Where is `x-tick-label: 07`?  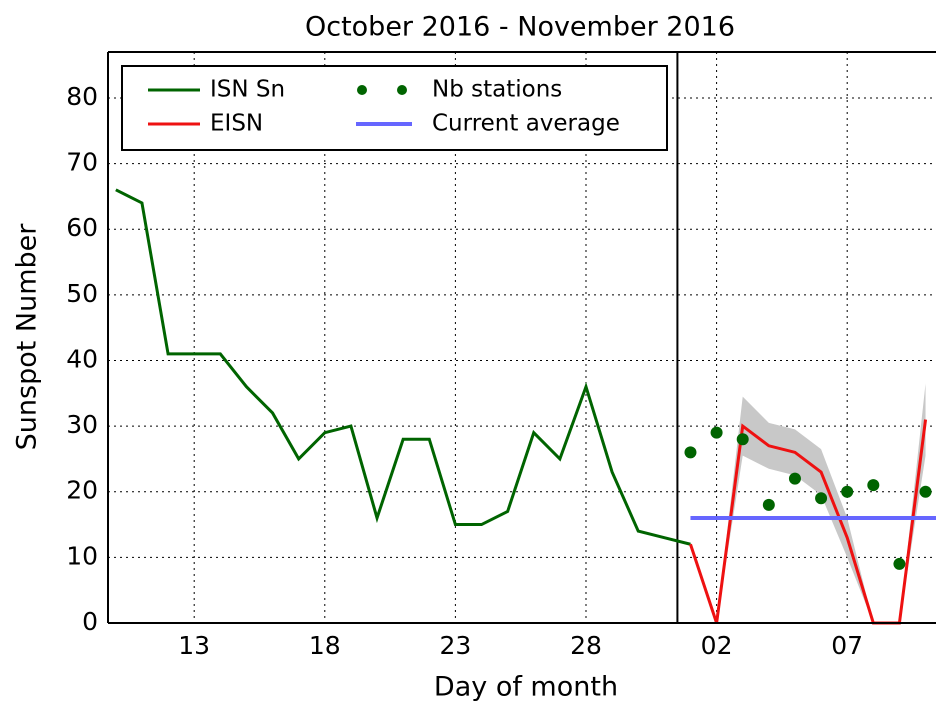 x-tick-label: 07 is located at coordinates (847, 645).